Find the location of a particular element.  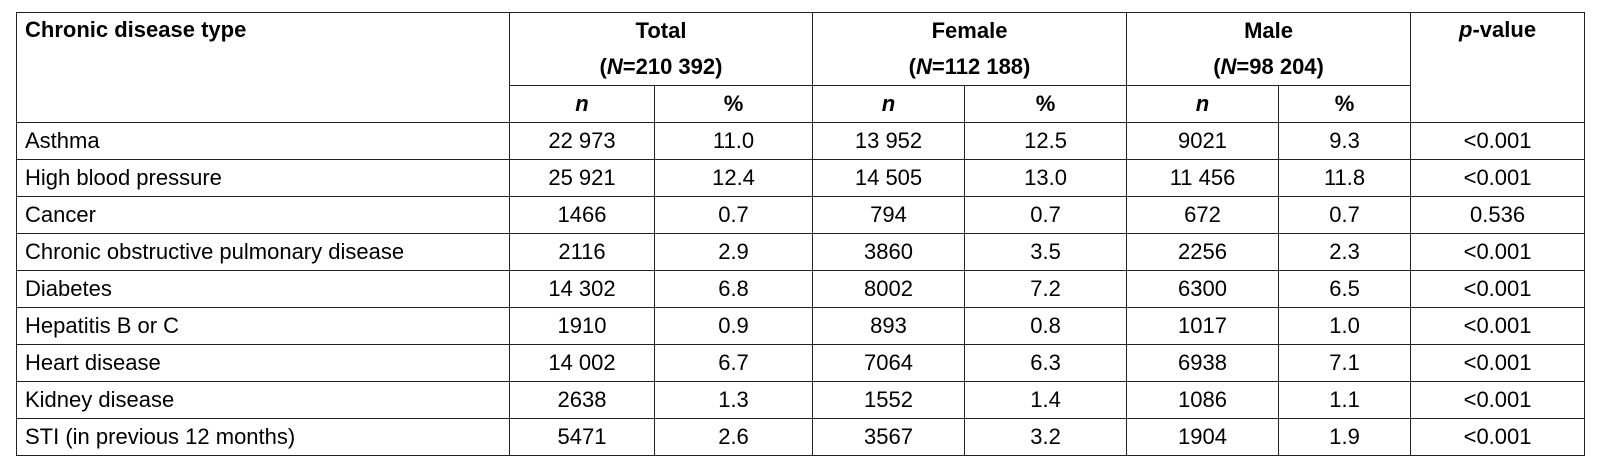

cell-female-n: 8002 is located at coordinates (889, 289).